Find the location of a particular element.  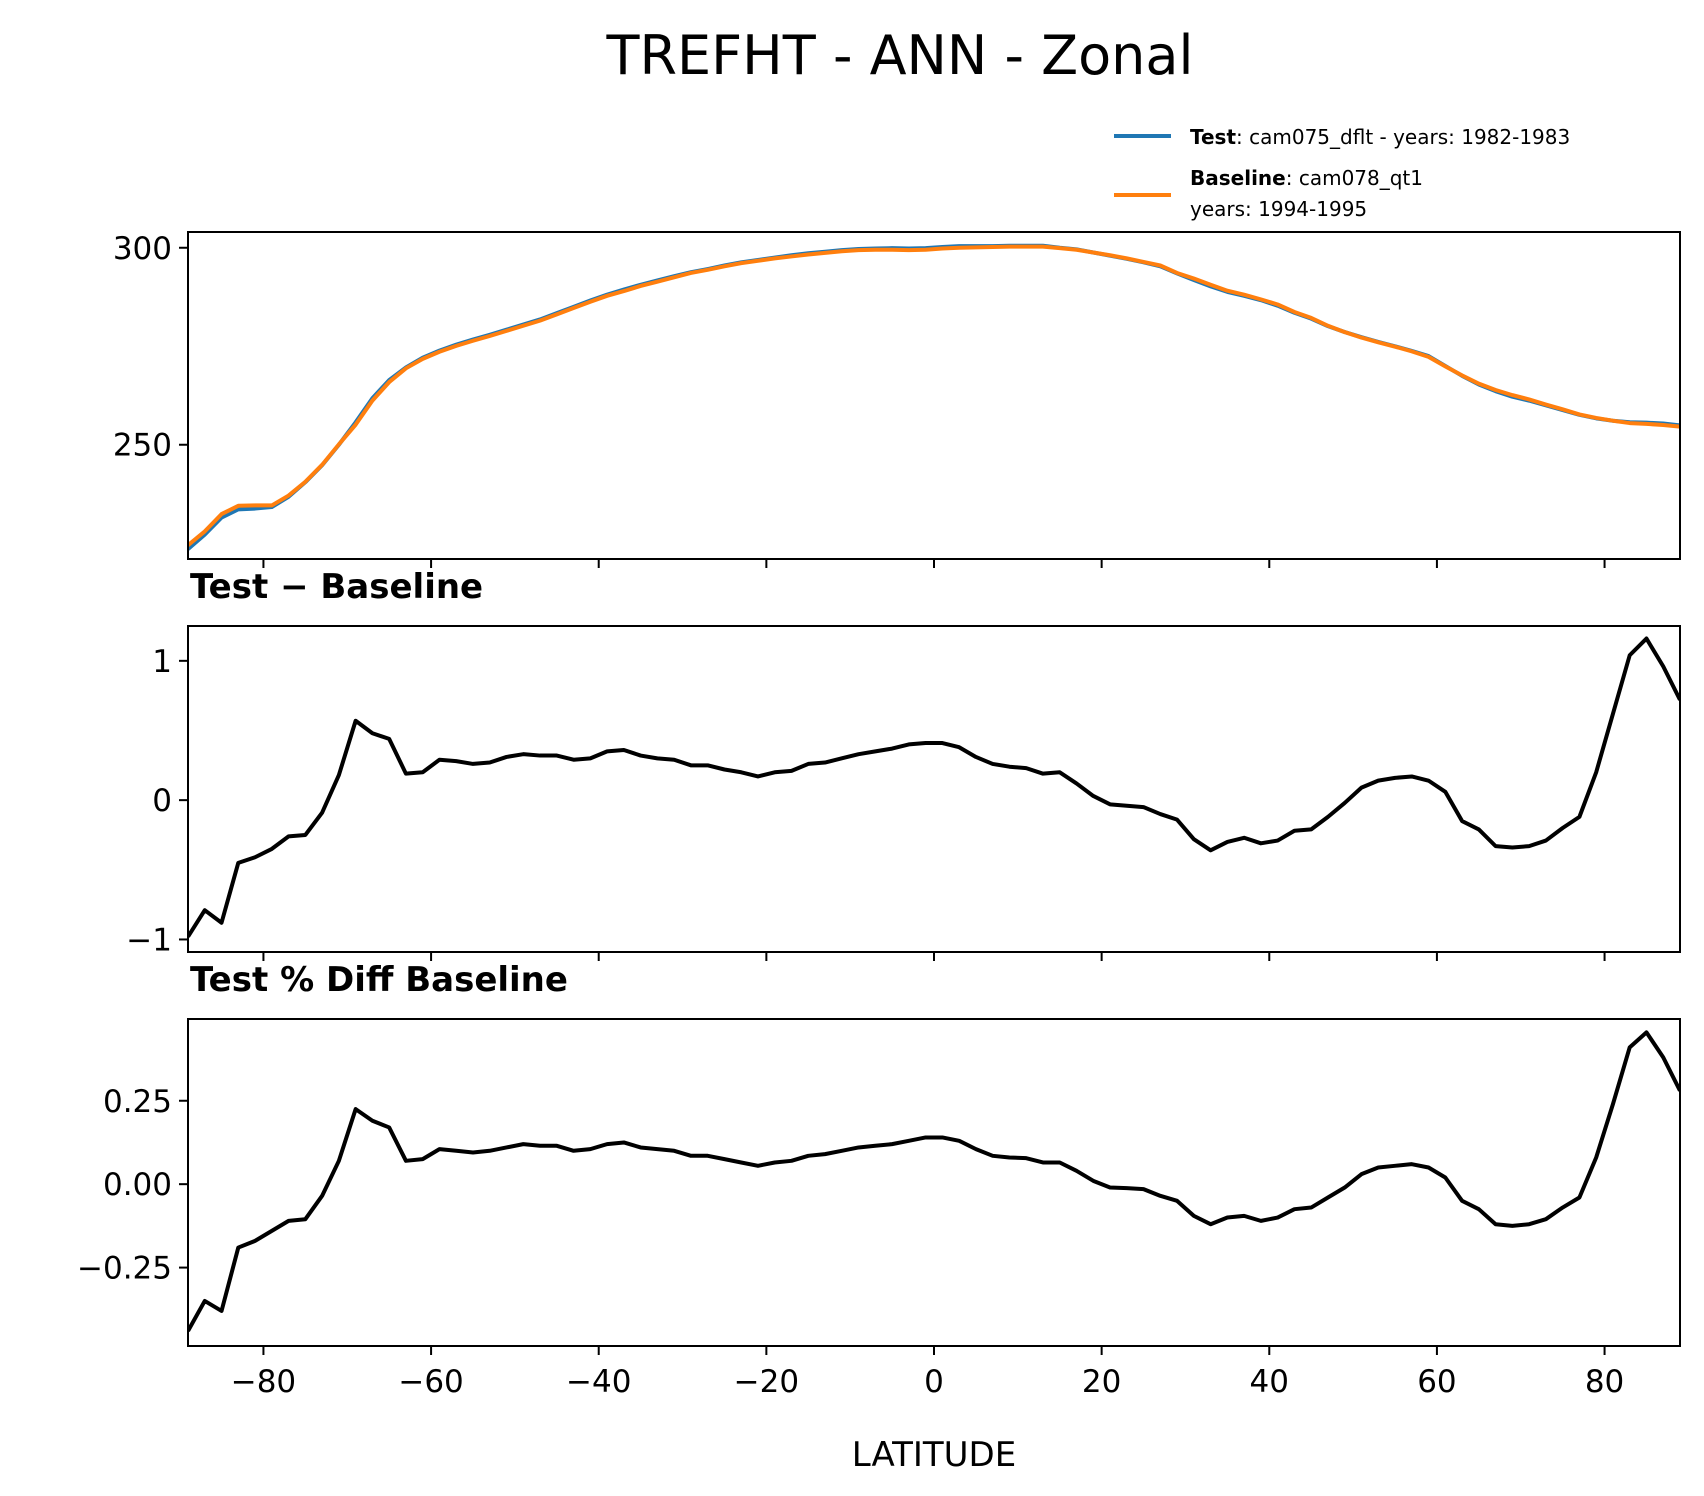

x-tick-label: −20 is located at coordinates (766, 1382).